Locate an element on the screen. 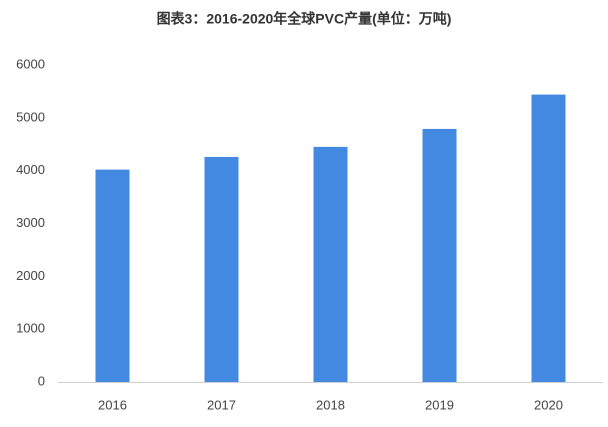 Image resolution: width=608 pixels, height=427 pixels. chart-title: 图表3：2016-2020年全球PVC产量(单位：万吨) is located at coordinates (304, 19).